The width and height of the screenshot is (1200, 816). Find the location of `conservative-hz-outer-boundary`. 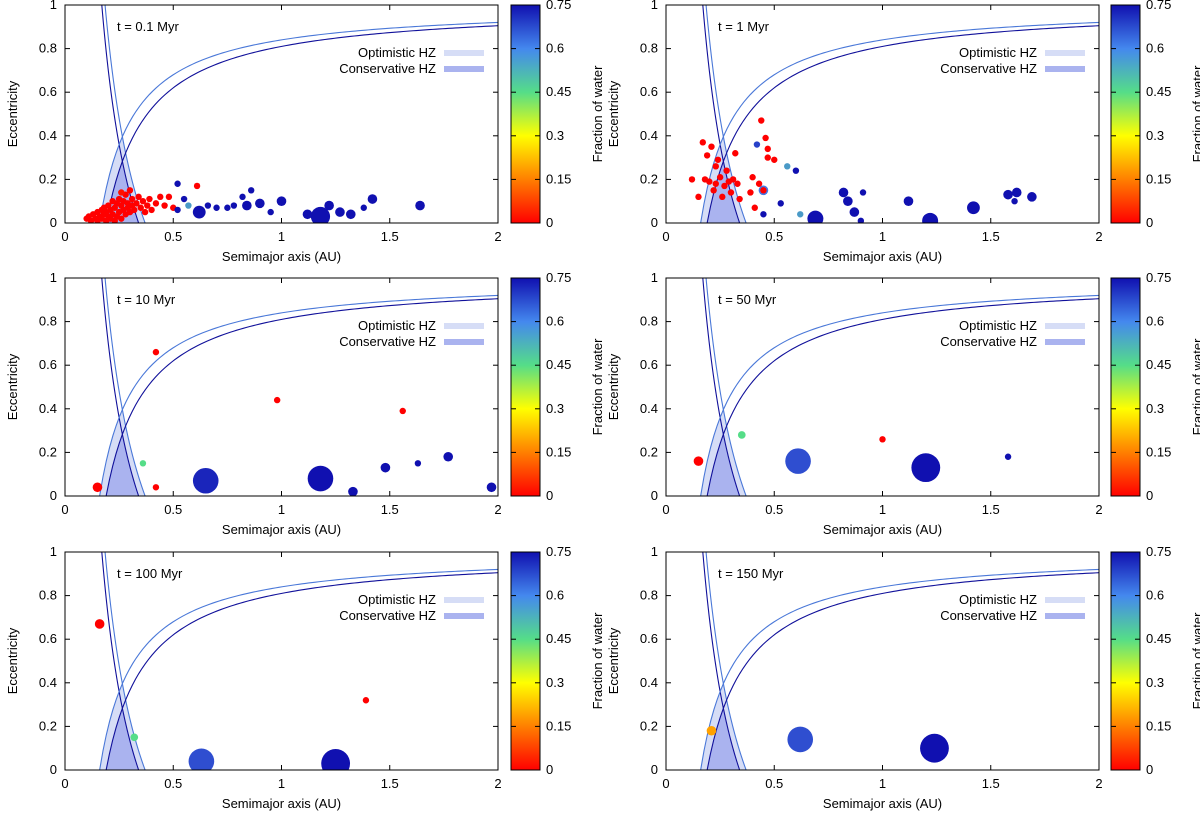

conservative-hz-outer-boundary is located at coordinates (902, 671).